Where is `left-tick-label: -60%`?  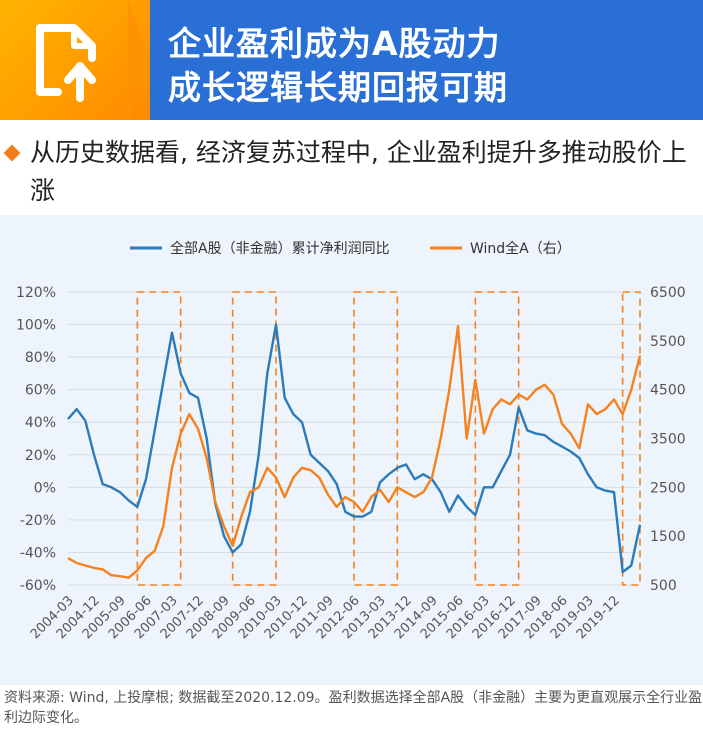
left-tick-label: -60% is located at coordinates (38, 586).